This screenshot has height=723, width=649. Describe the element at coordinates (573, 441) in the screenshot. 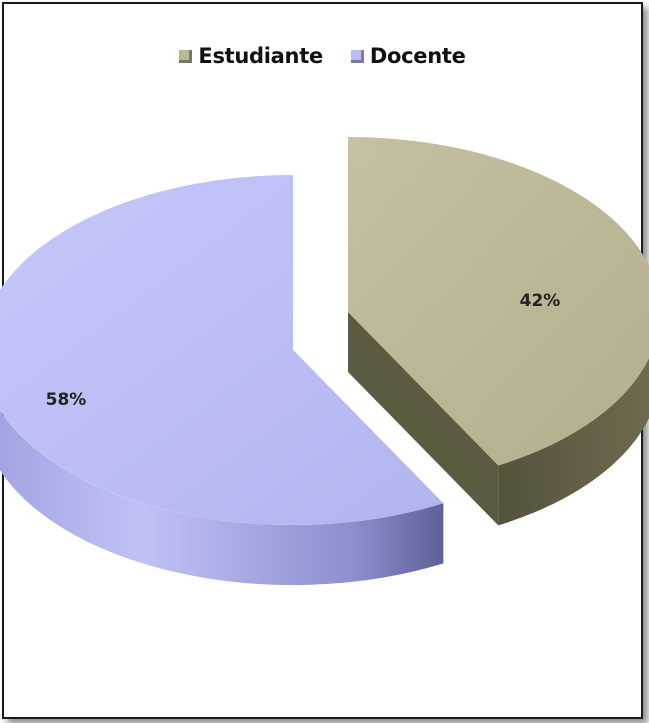

I see `slice-estudiante-side` at that location.